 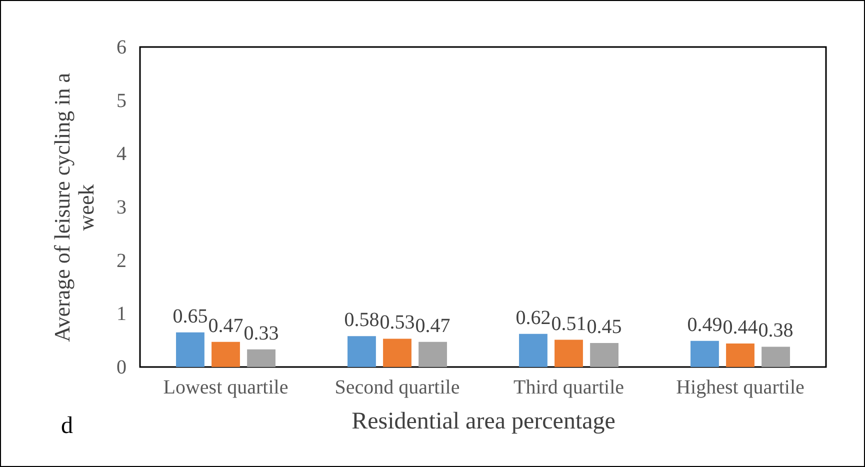 I want to click on x-tick-label: Third quartile, so click(x=568, y=387).